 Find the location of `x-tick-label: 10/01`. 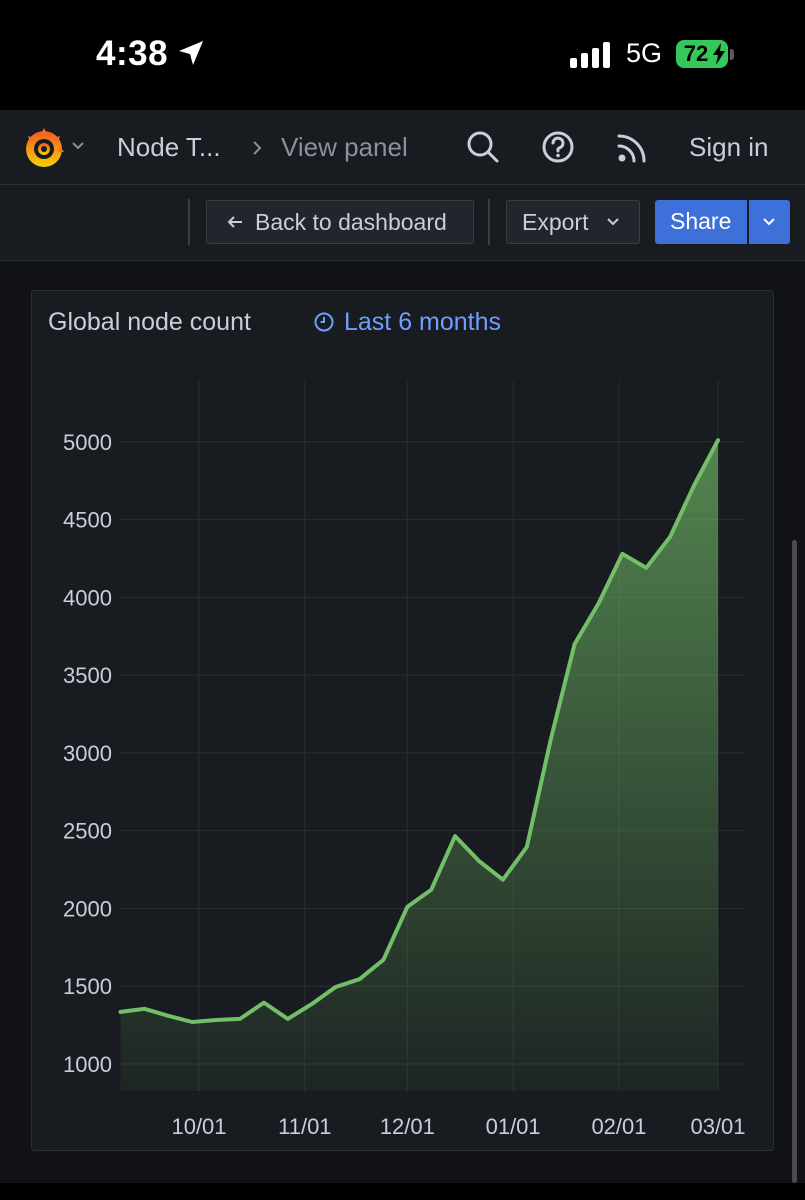

x-tick-label: 10/01 is located at coordinates (198, 1126).